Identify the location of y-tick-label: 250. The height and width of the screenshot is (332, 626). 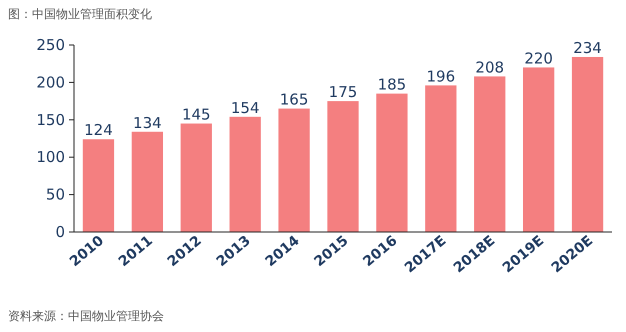
(50, 45).